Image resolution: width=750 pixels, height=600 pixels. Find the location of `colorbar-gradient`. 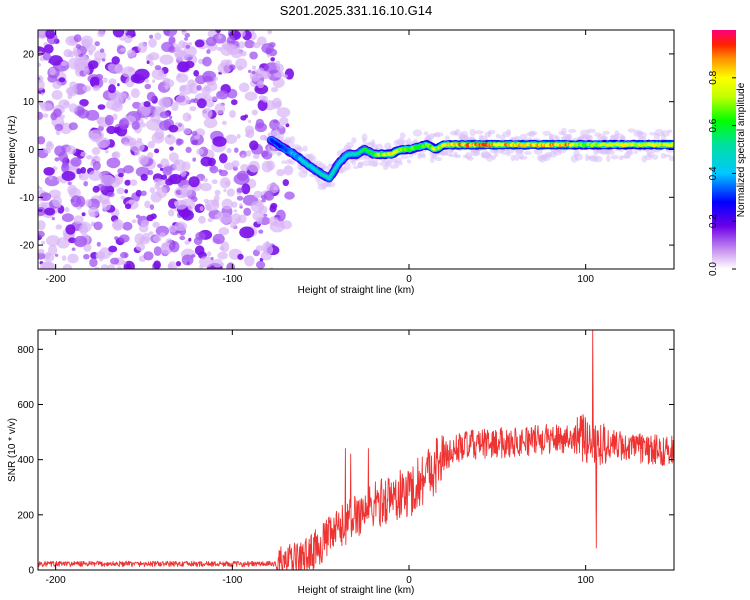

colorbar-gradient is located at coordinates (724, 149).